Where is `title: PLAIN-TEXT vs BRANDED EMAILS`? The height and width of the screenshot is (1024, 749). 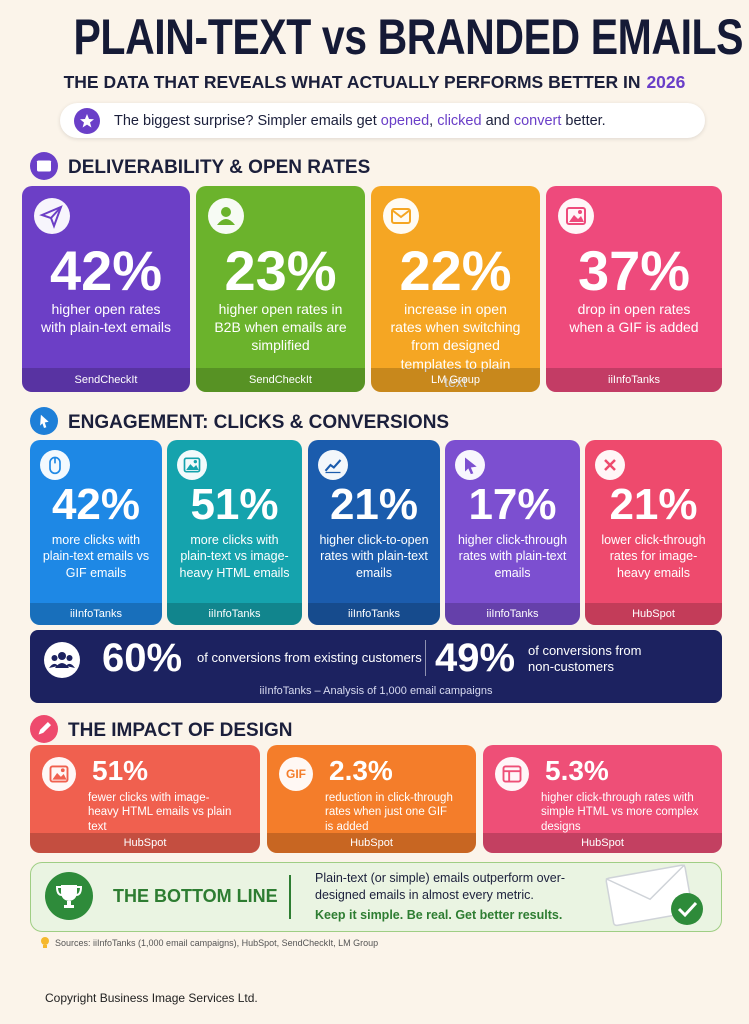 title: PLAIN-TEXT vs BRANDED EMAILS is located at coordinates (408, 37).